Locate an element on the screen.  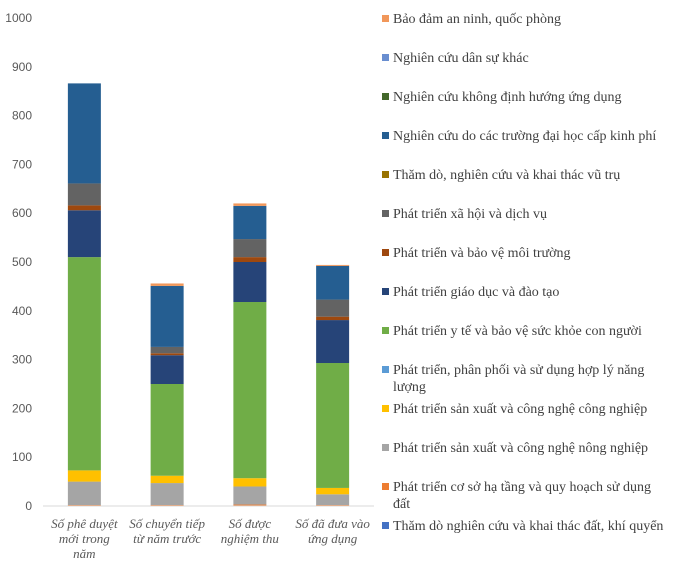
y-tick-label: 900 is located at coordinates (22, 67).